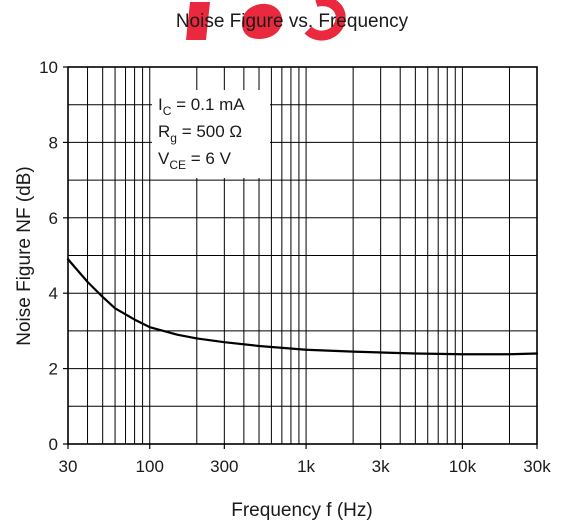  I want to click on annotation-background, so click(211, 134).